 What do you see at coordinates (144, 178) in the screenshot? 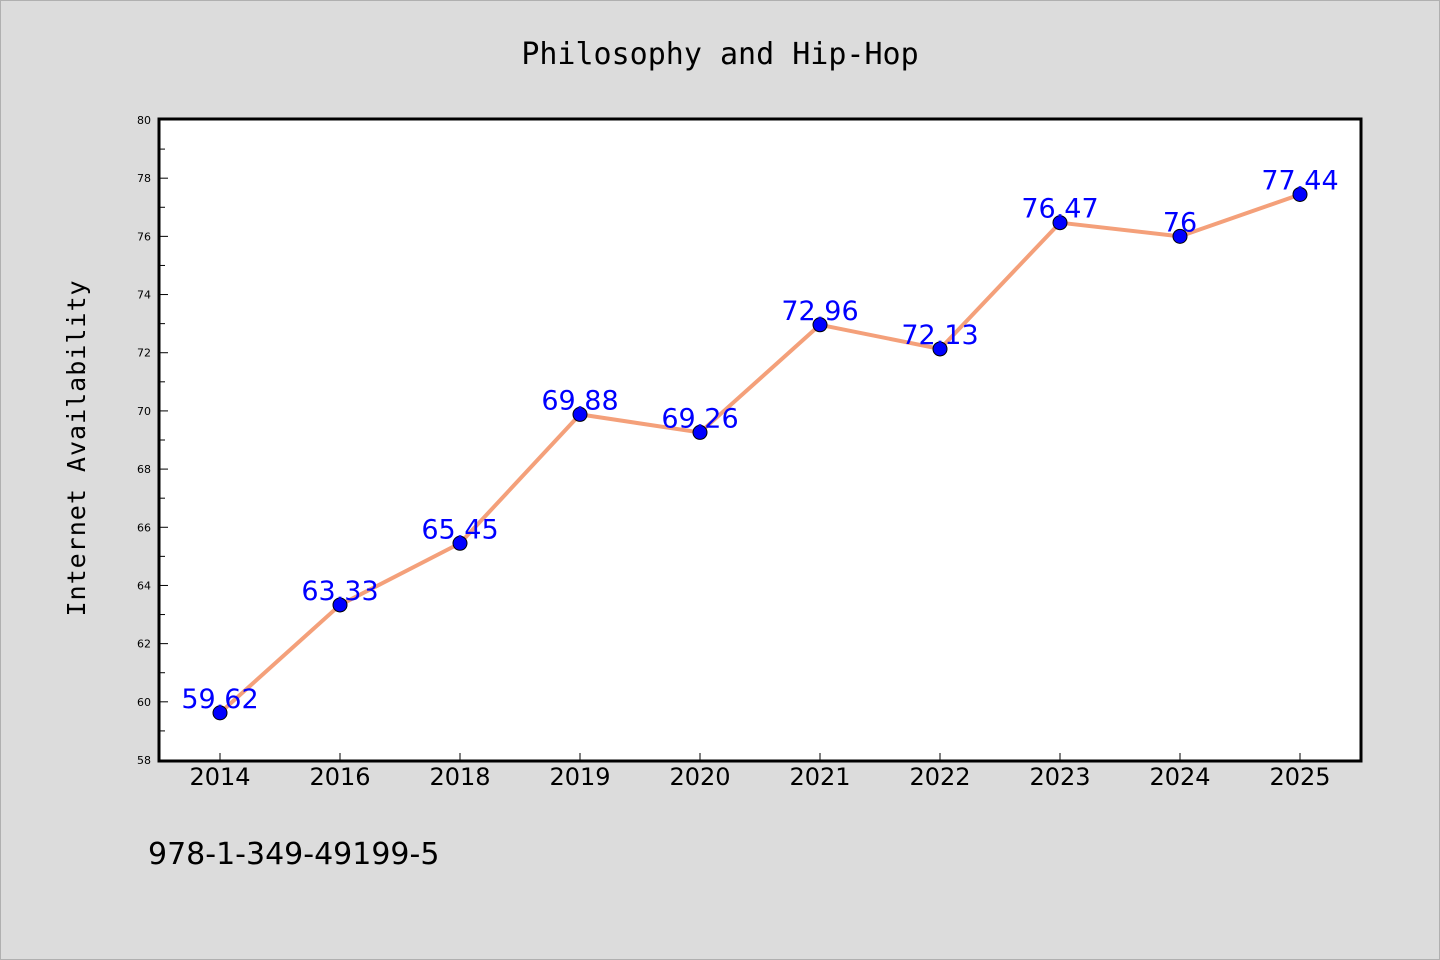
I see `y-tick-label: 78` at bounding box center [144, 178].